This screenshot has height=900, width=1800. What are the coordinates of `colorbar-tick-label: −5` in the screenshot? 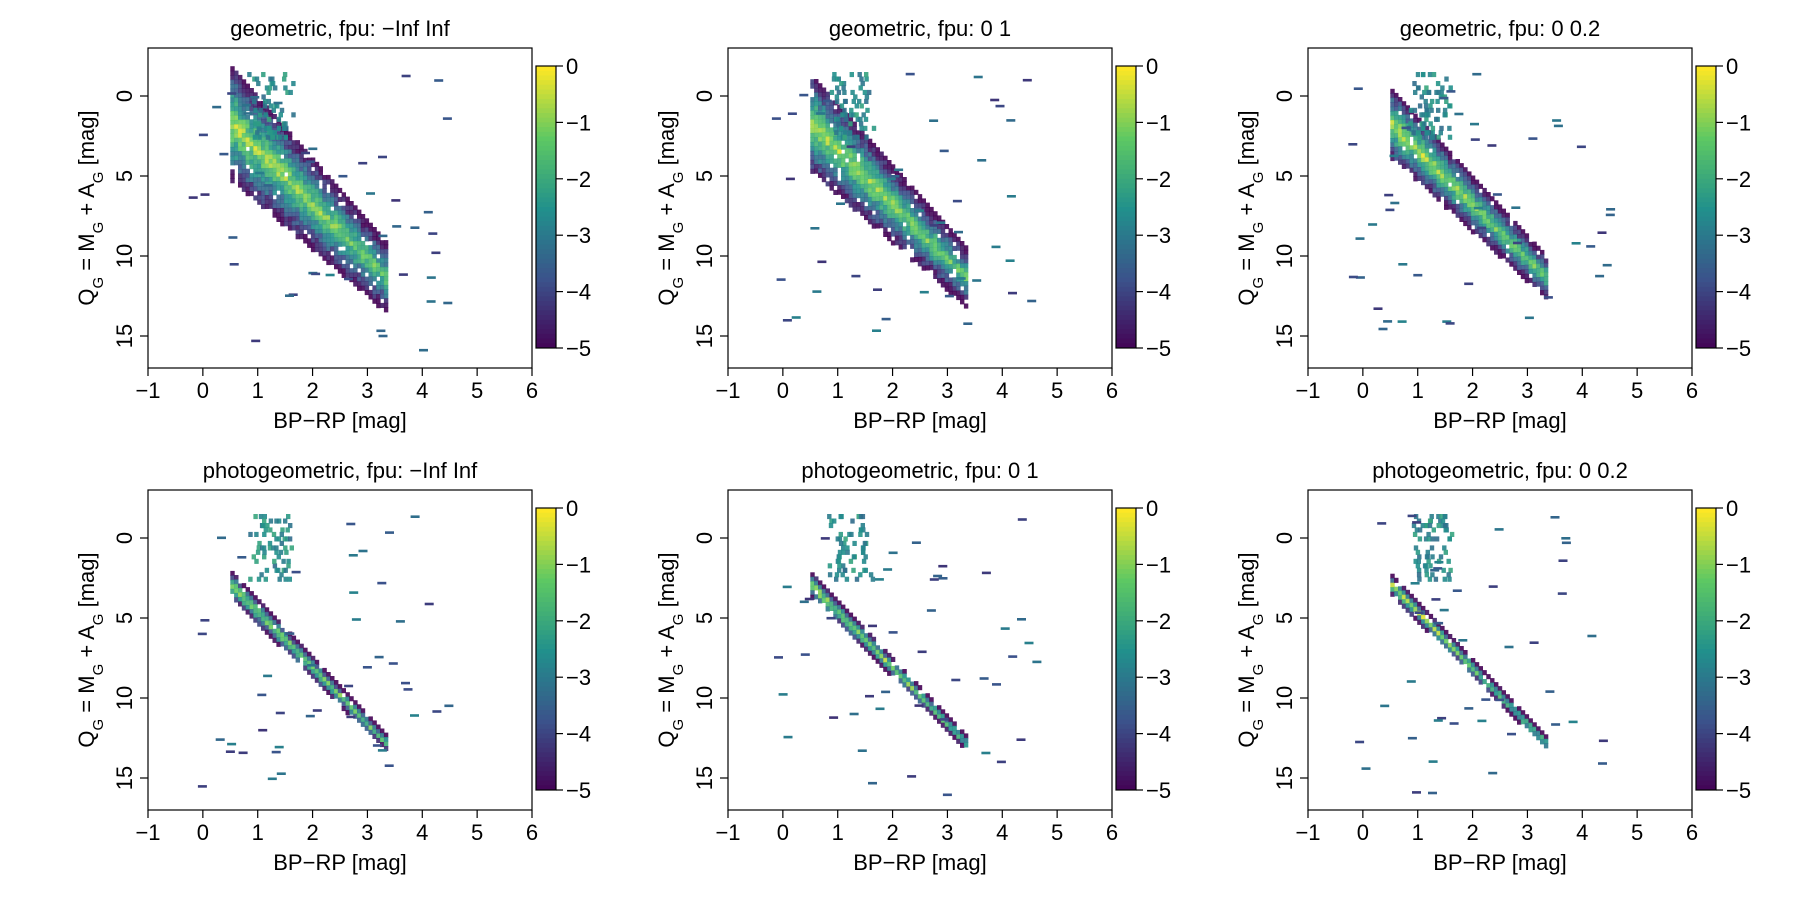 It's located at (1158, 790).